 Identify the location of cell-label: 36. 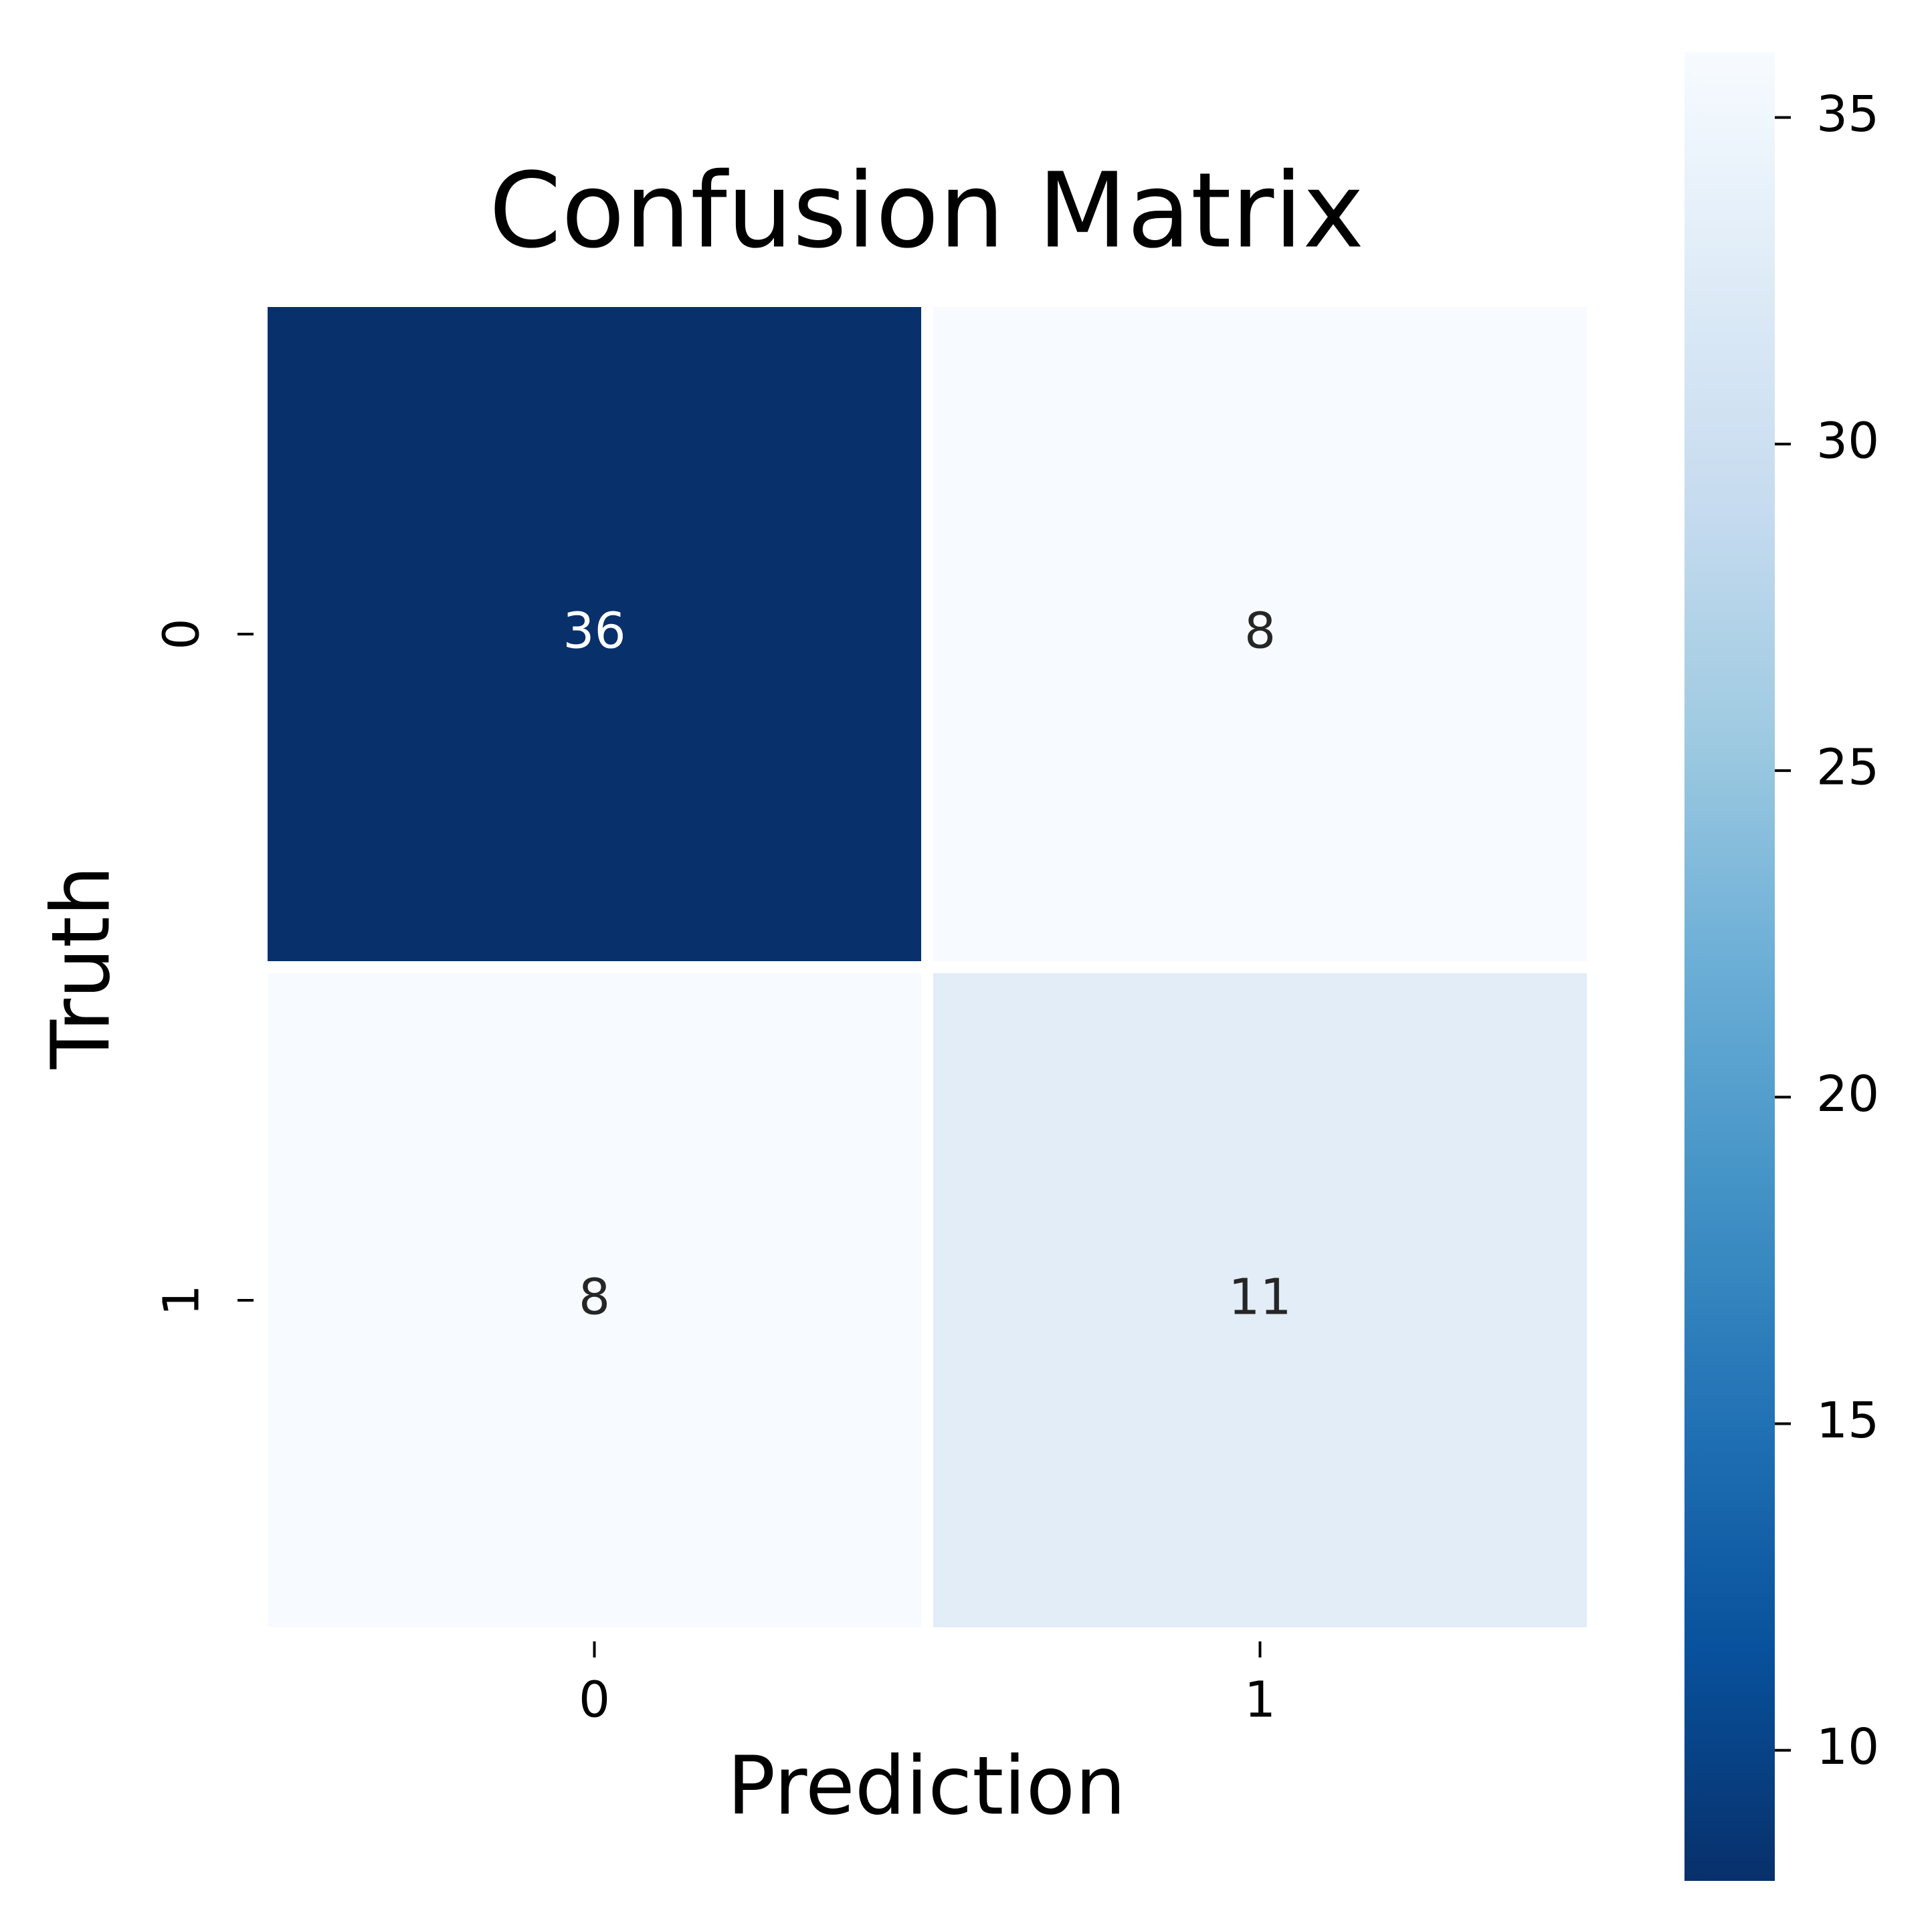
(594, 631).